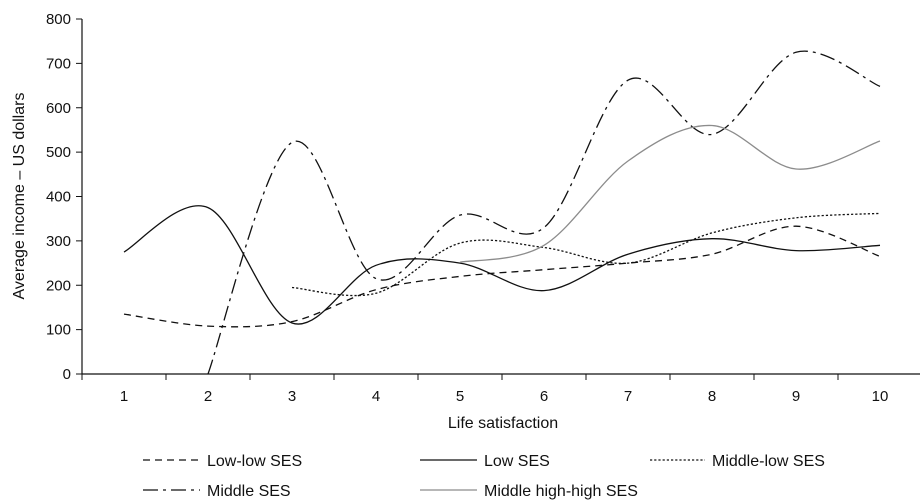 The width and height of the screenshot is (920, 501). What do you see at coordinates (460, 396) in the screenshot?
I see `x-tick-label: 5` at bounding box center [460, 396].